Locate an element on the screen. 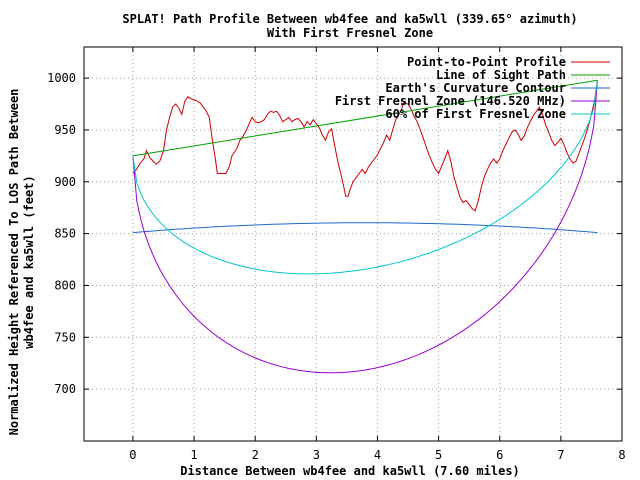 Image resolution: width=640 pixels, height=480 pixels. x-tick-labels: 0 1 2 3 4 5 6 7 8 is located at coordinates (377, 455).